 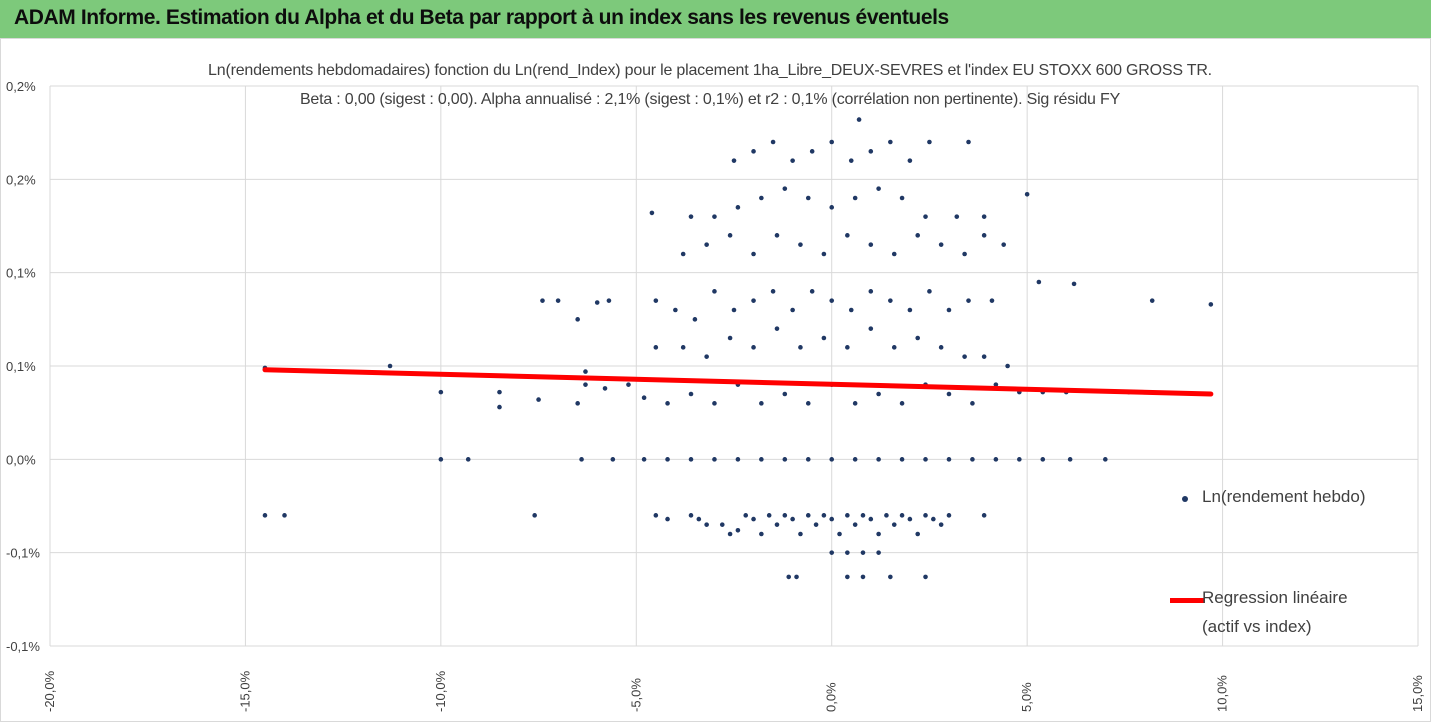 What do you see at coordinates (1275, 597) in the screenshot?
I see `legend-label-regression: Regression linéaire` at bounding box center [1275, 597].